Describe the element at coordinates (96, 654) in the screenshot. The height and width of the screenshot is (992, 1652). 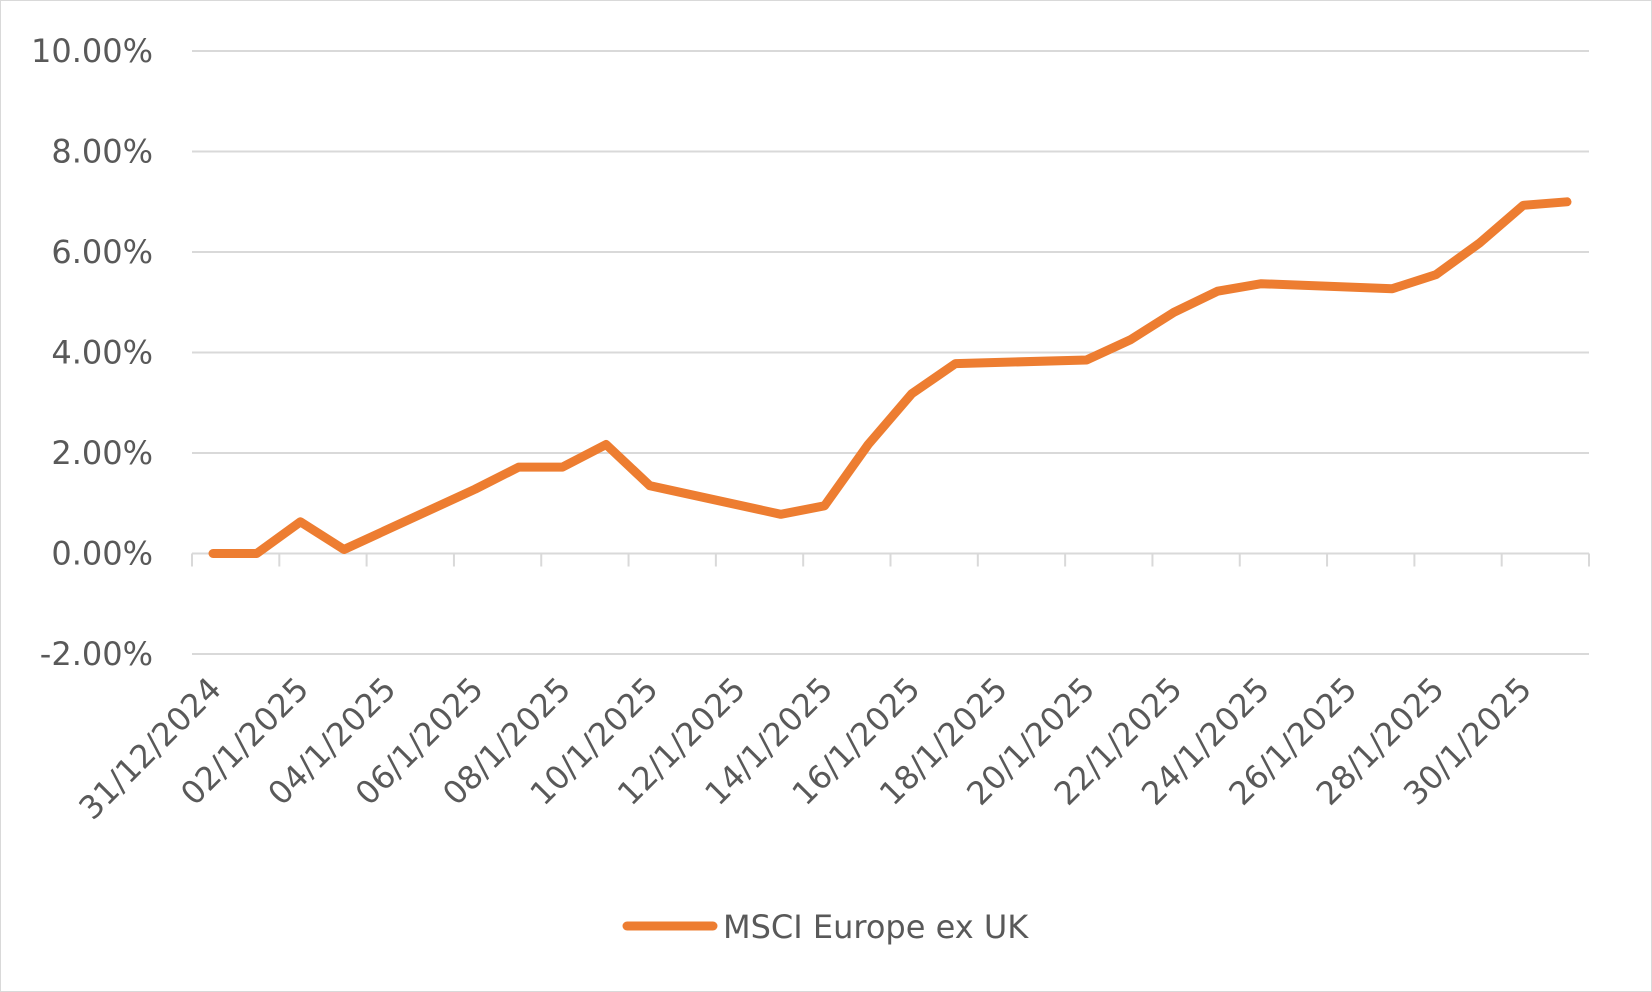
I see `y-tick-label: -2.00%` at that location.